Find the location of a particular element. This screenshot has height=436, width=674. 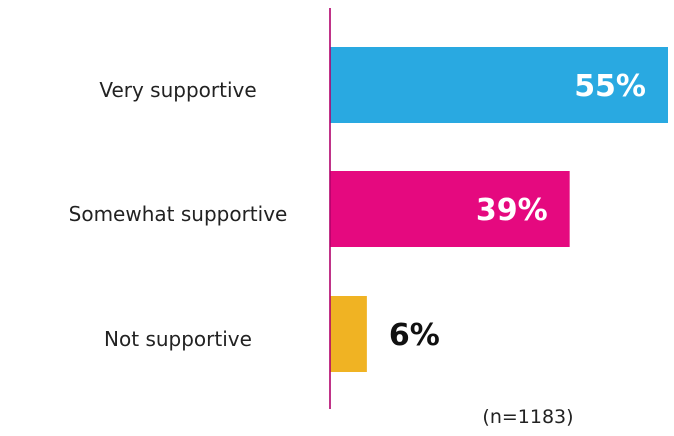

bar-somewhat-supportive is located at coordinates (450, 209).